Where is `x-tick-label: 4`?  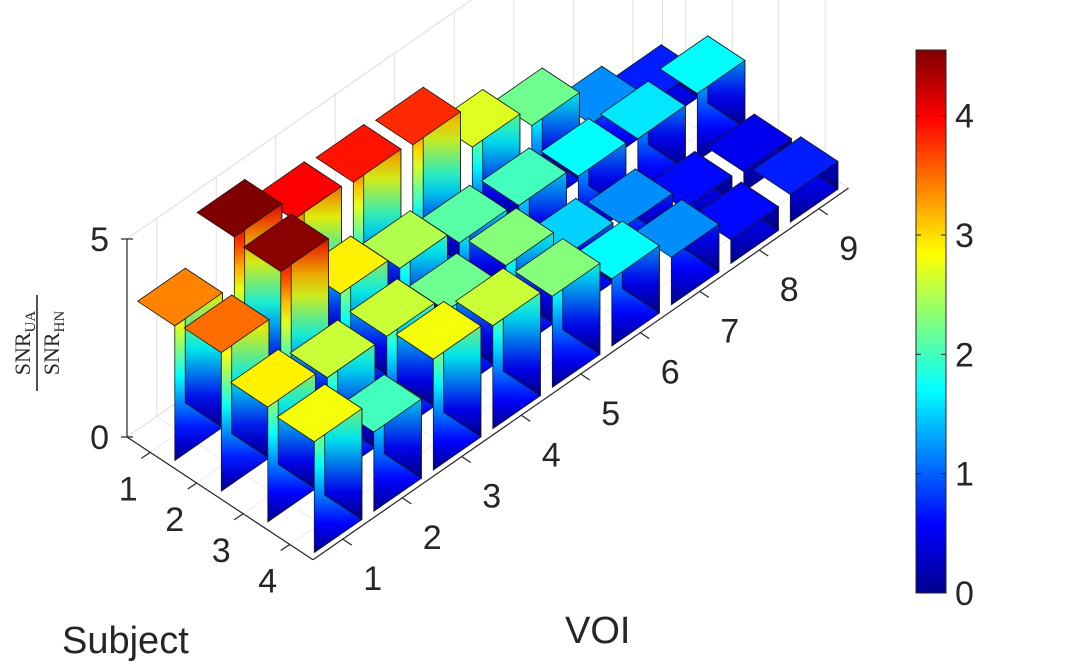
x-tick-label: 4 is located at coordinates (551, 455).